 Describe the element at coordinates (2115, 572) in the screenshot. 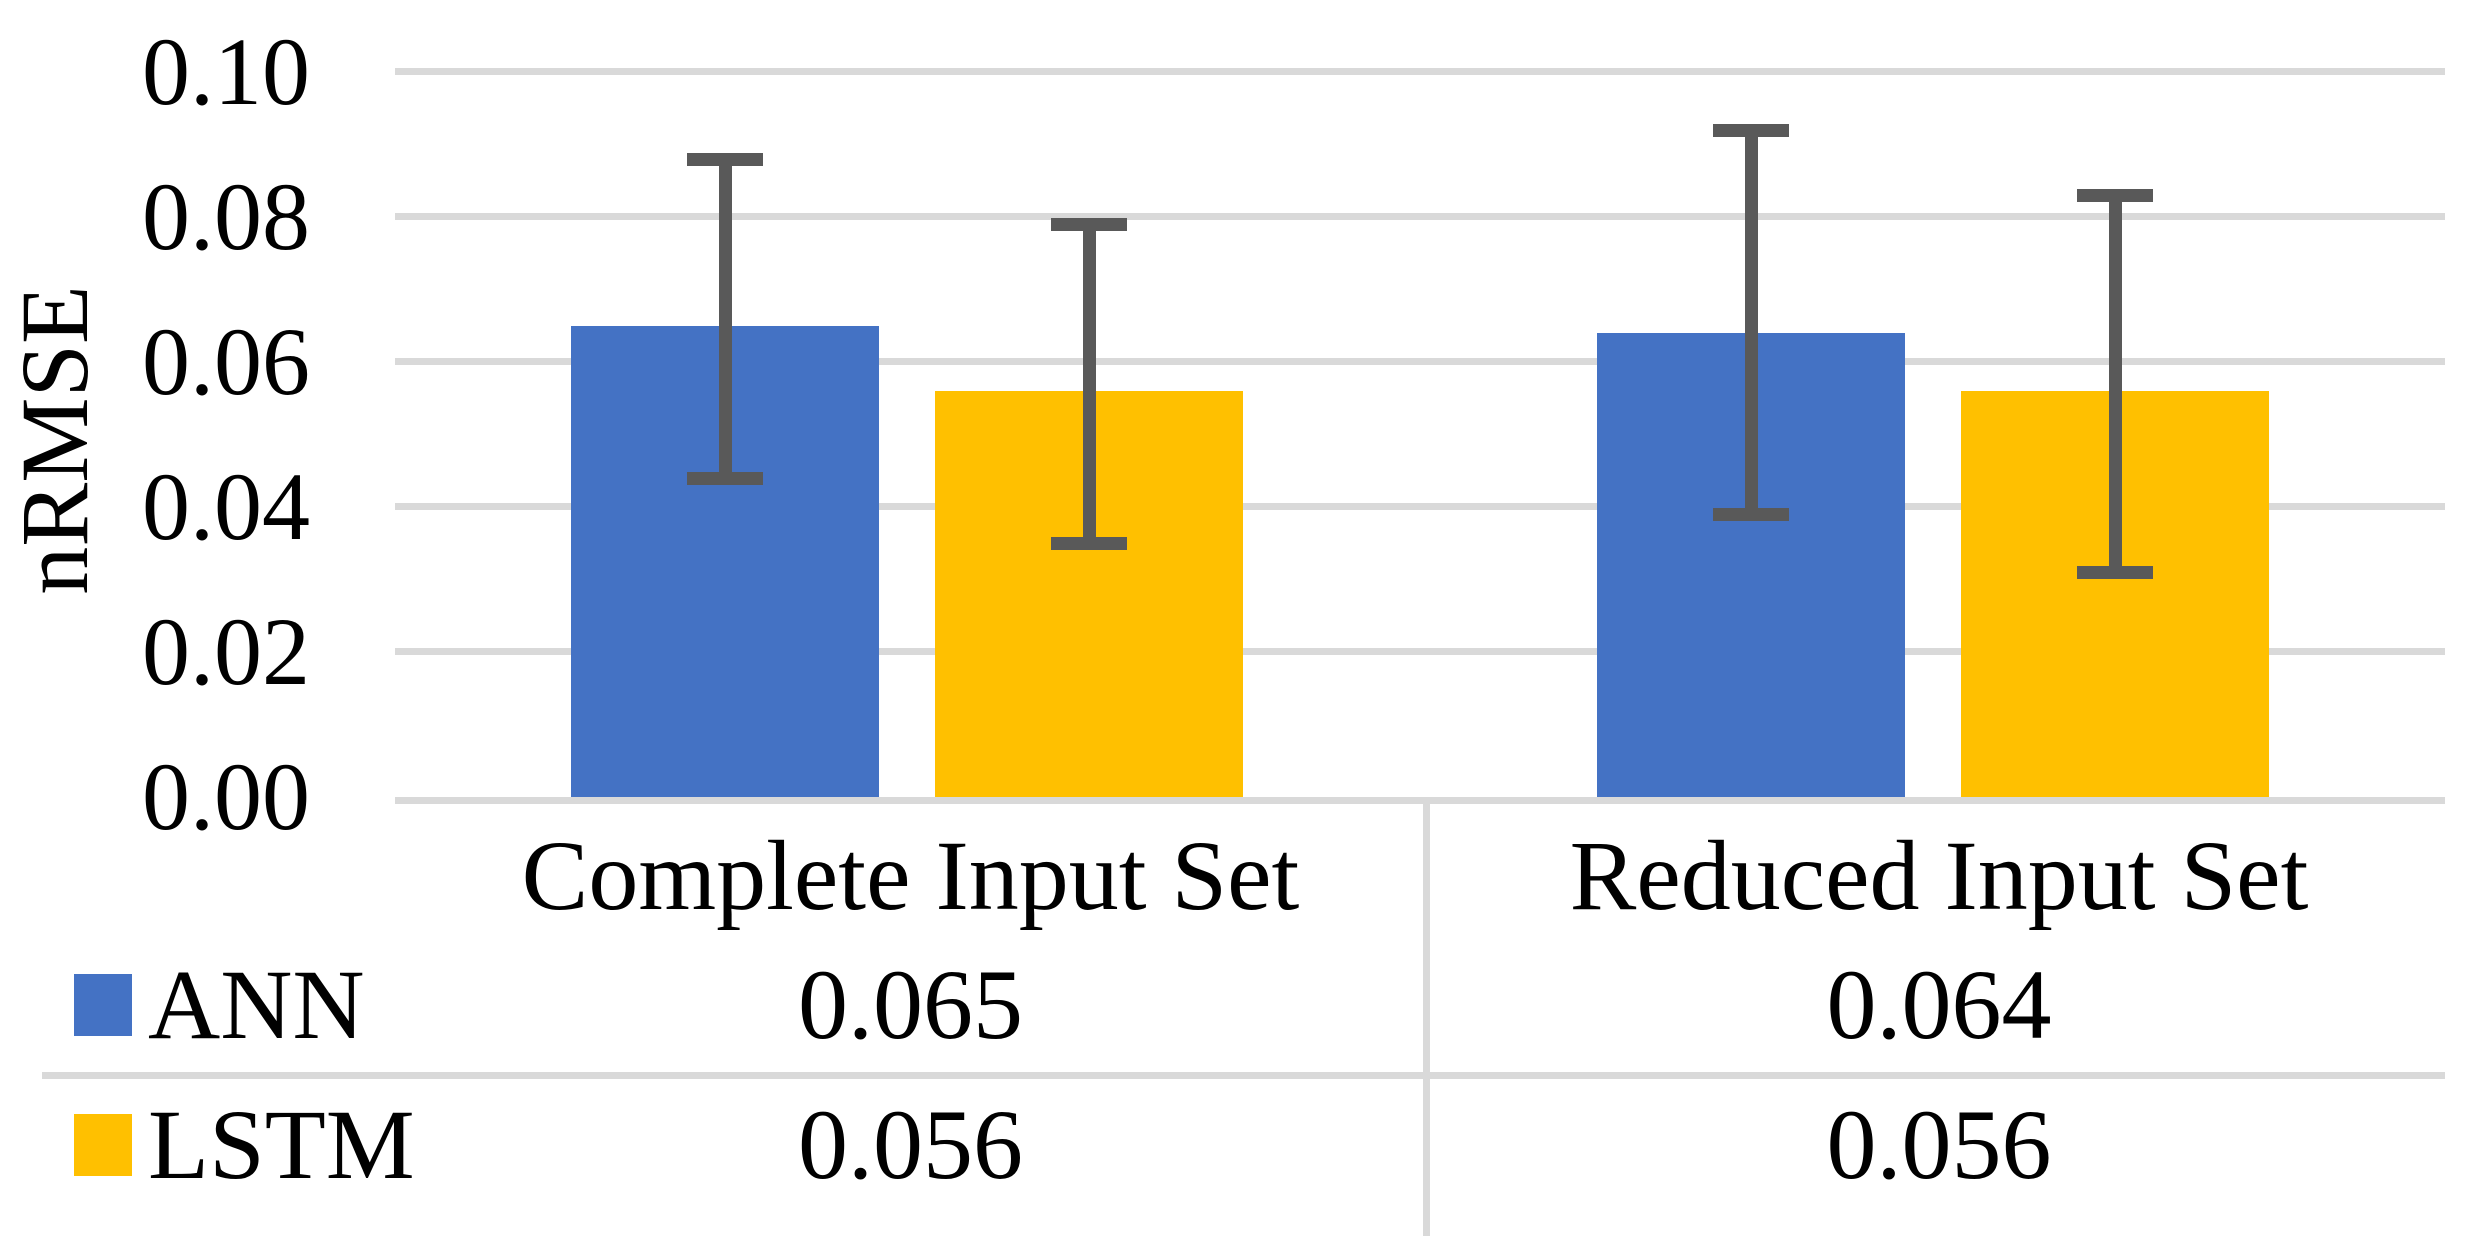

I see `error-bar-lstm-reduced-cap-bottom` at that location.